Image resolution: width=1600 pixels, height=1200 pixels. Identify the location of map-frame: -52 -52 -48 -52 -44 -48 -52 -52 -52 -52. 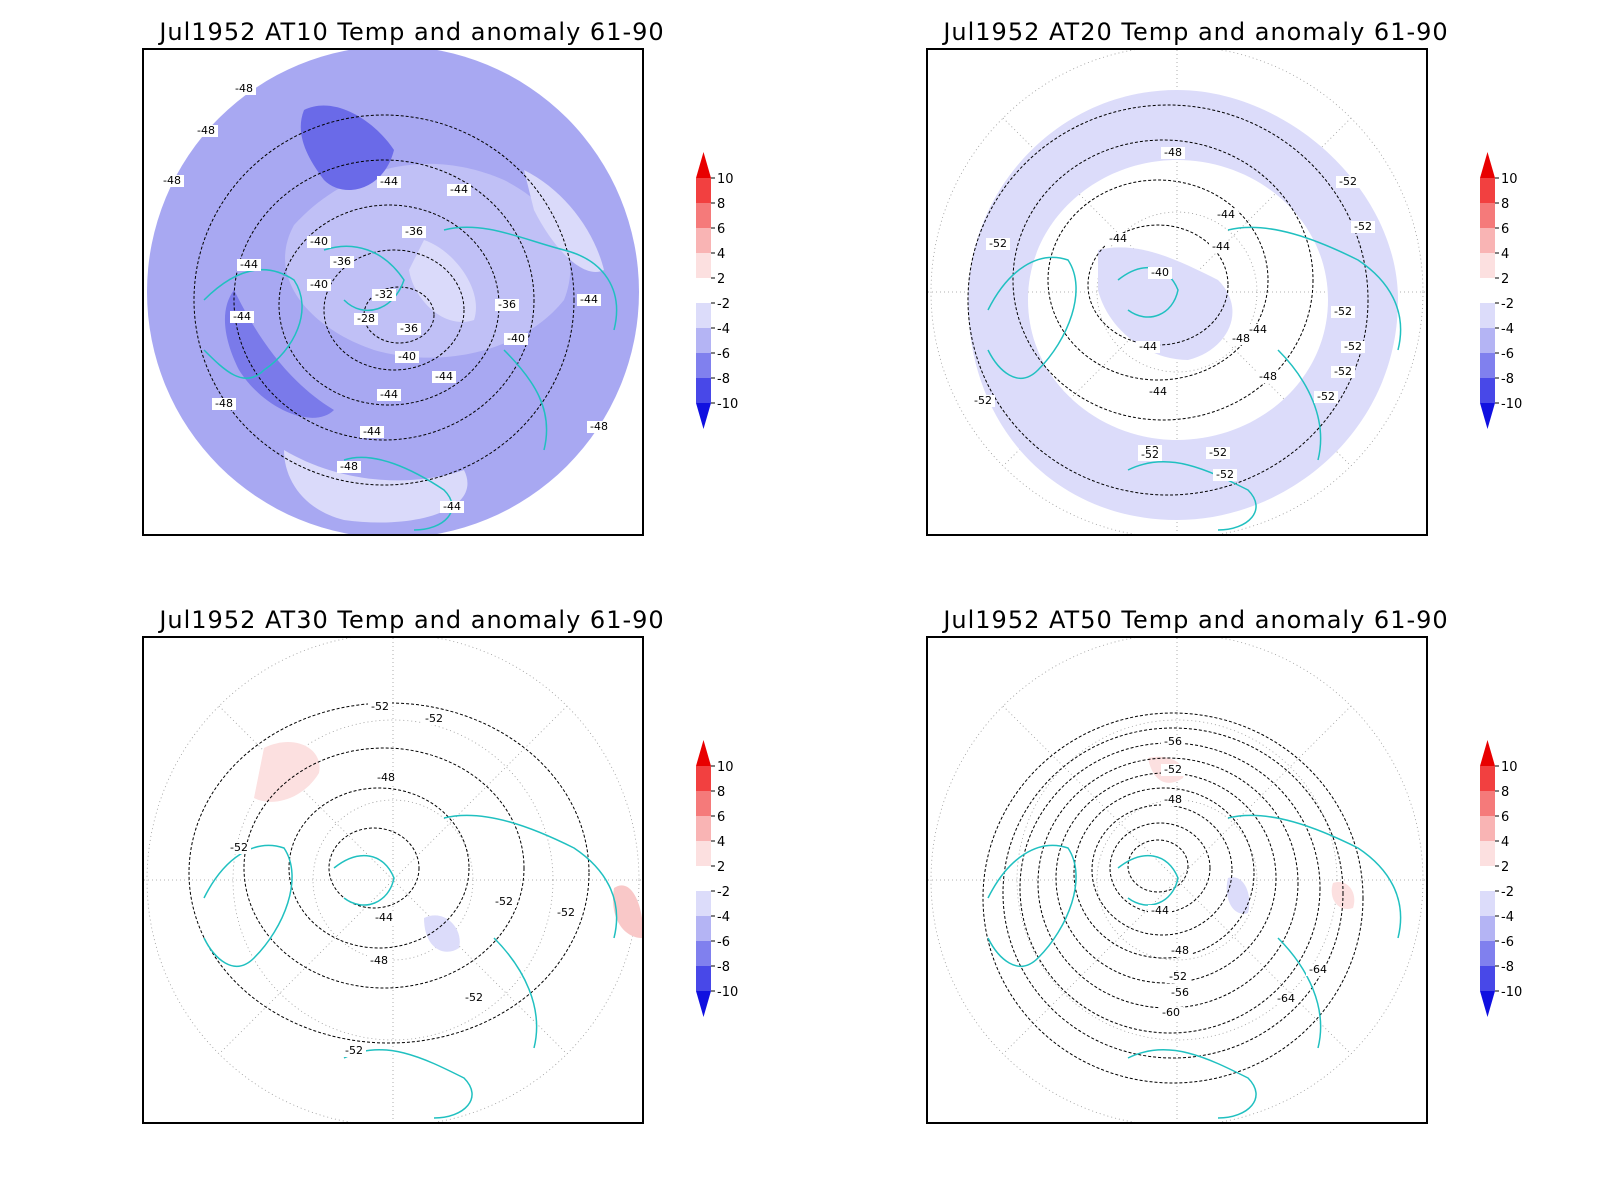
(393, 880).